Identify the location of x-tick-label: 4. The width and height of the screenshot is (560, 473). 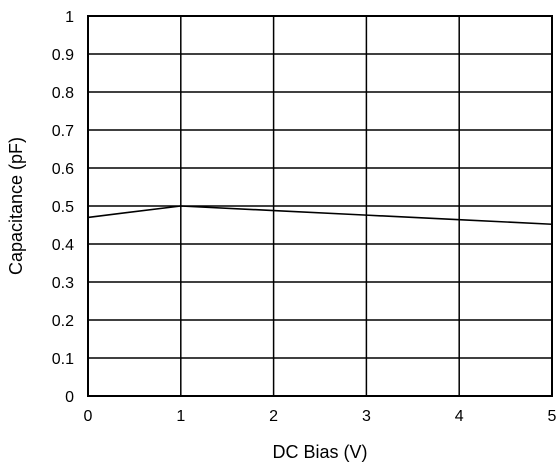
(459, 416).